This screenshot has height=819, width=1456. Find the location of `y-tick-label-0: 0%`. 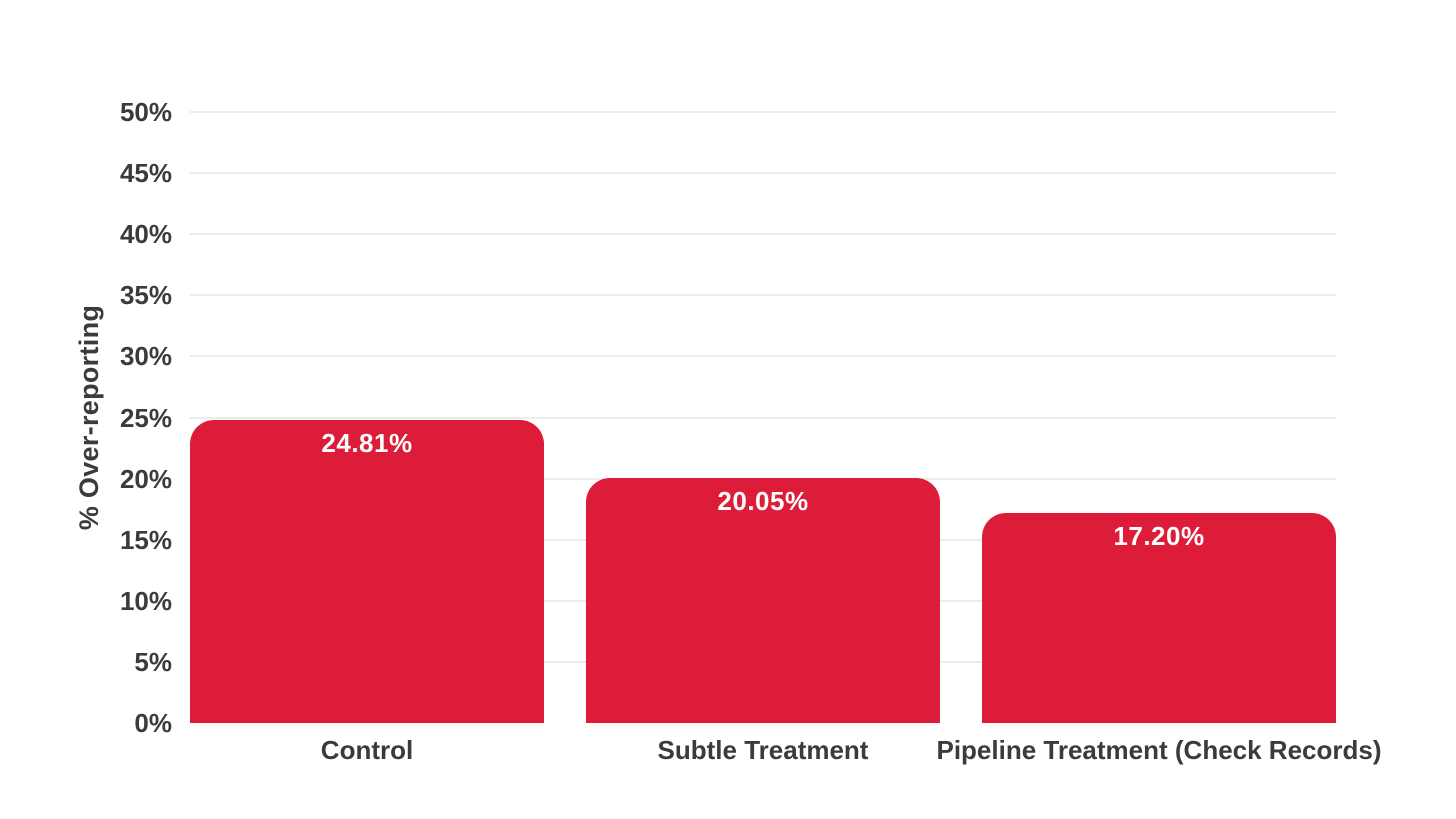

y-tick-label-0: 0% is located at coordinates (153, 723).